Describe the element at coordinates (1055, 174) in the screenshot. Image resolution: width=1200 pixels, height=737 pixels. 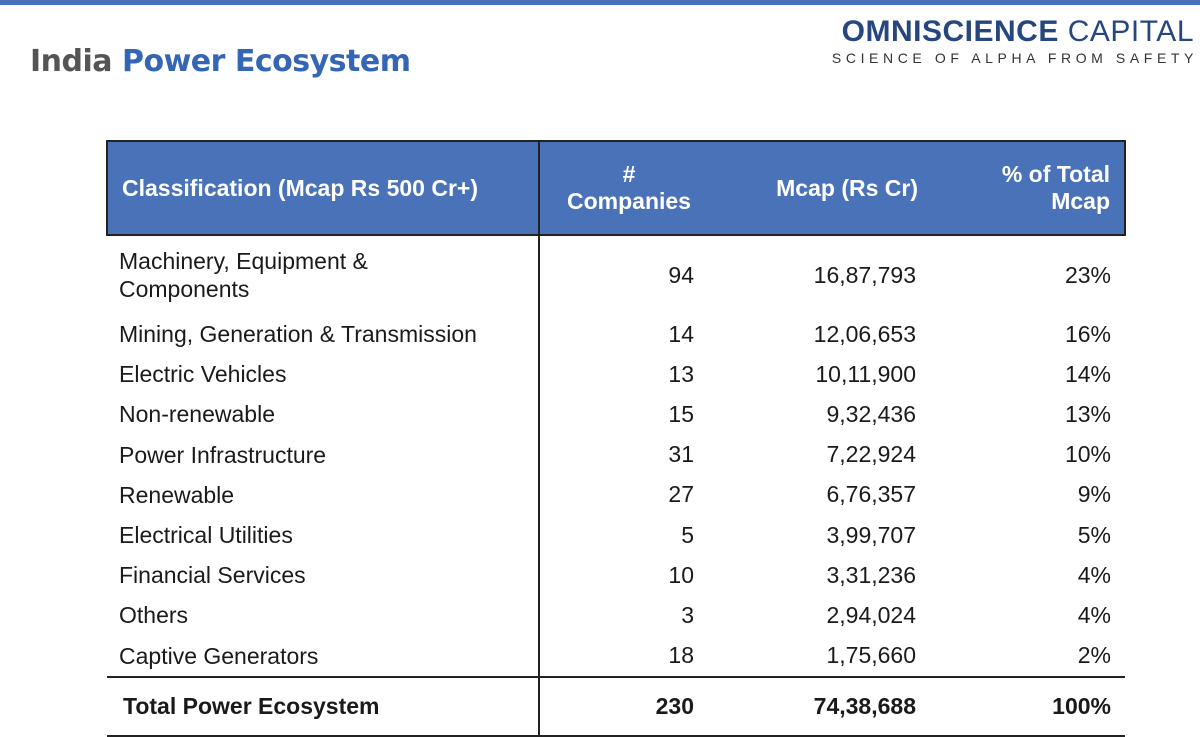
I see `header-pct-line1: % of Total` at that location.